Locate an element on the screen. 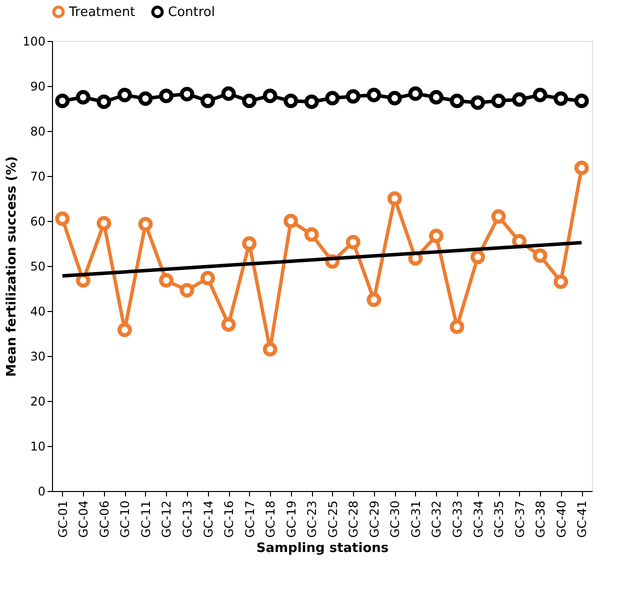  x-tick-label: GC-13 is located at coordinates (187, 519).